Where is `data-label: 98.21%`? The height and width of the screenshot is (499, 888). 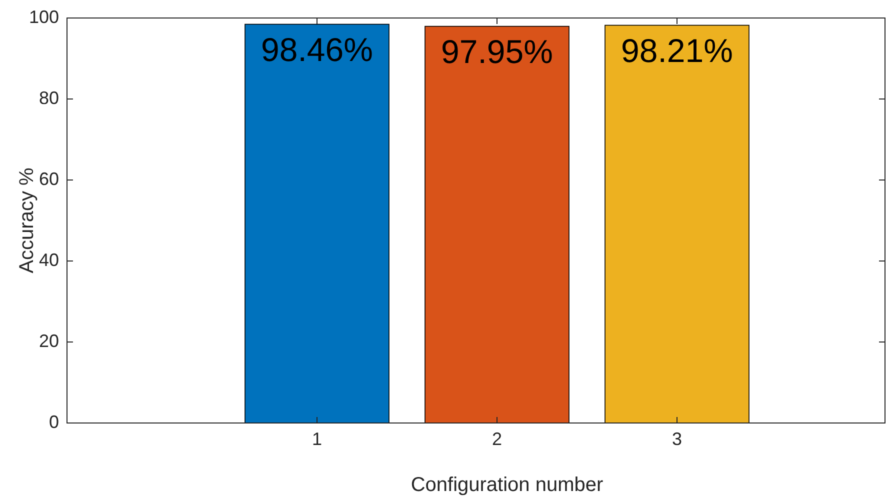 data-label: 98.21% is located at coordinates (677, 50).